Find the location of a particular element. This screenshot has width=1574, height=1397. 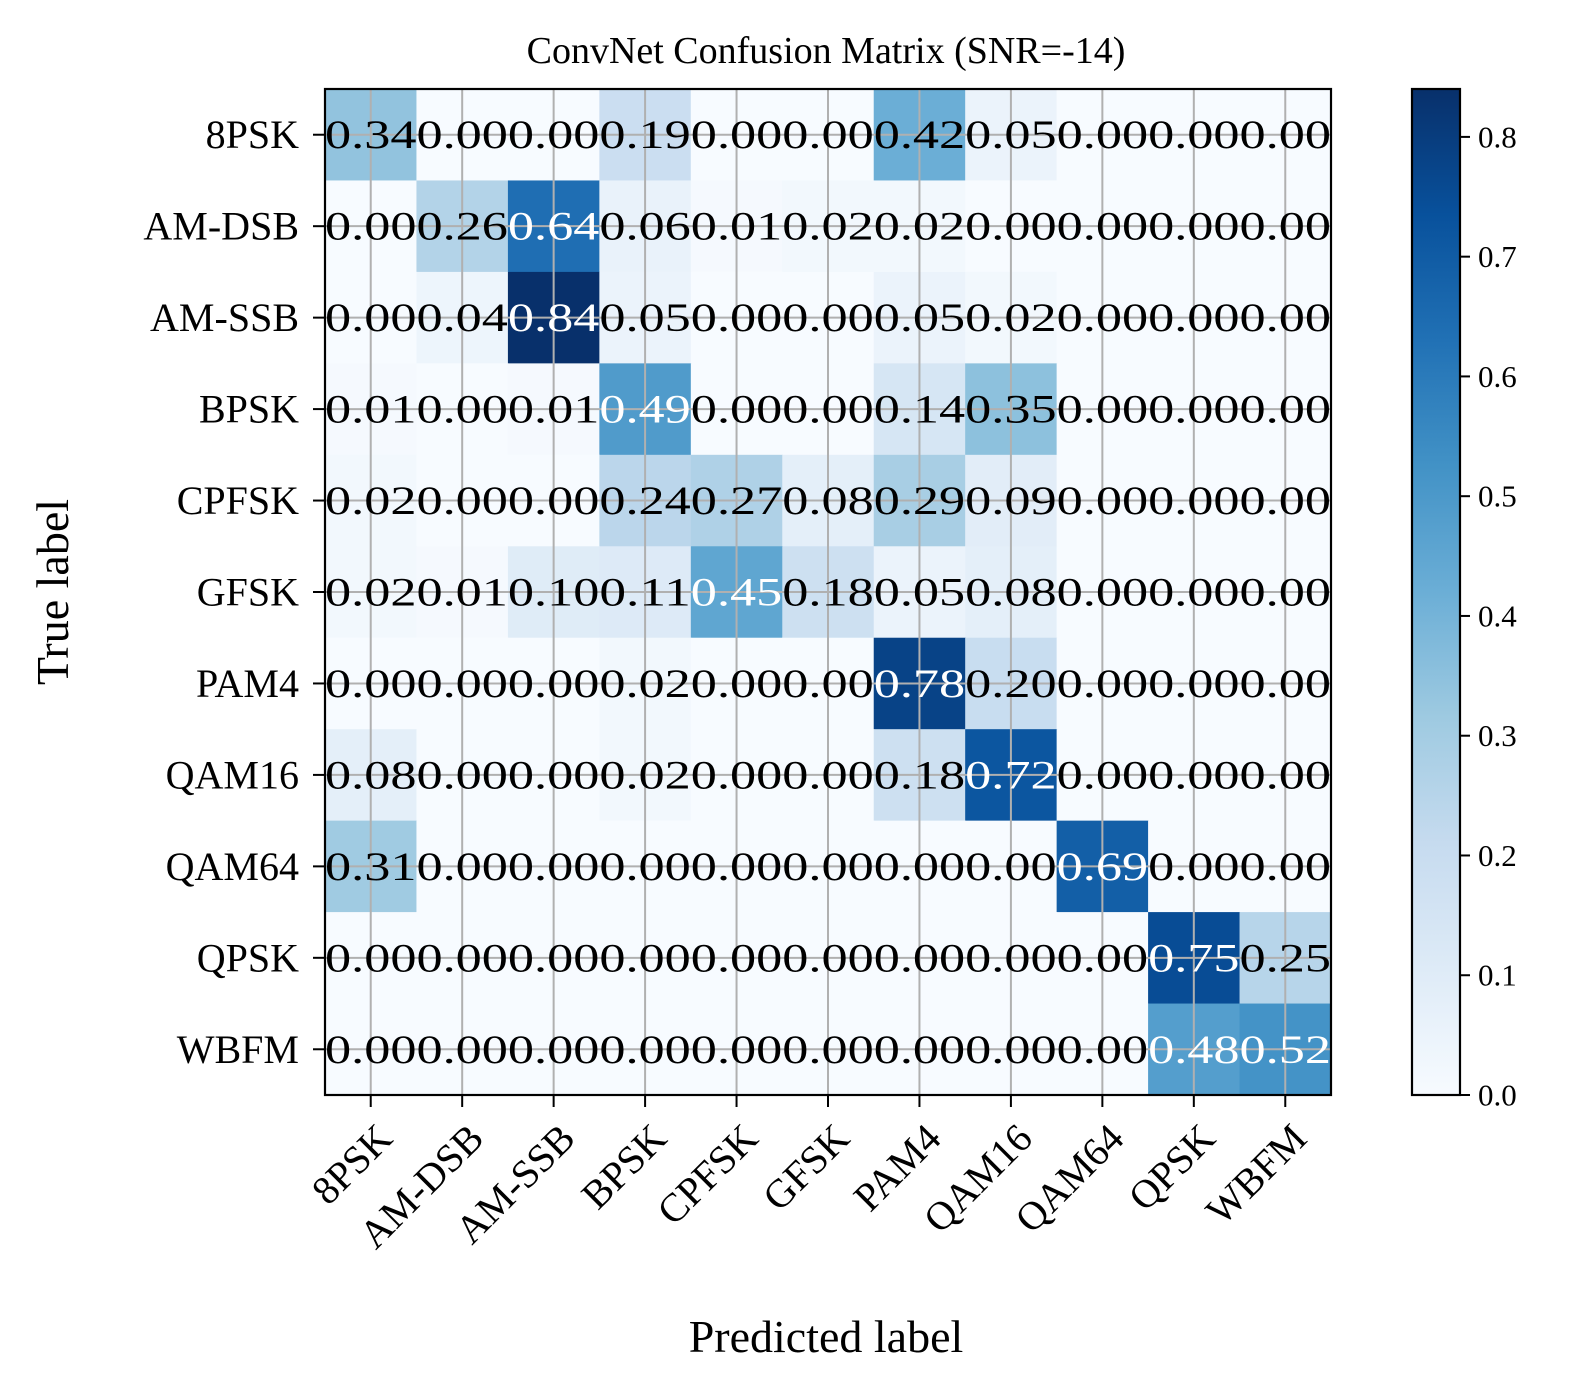

y-tick-label: CPFSK is located at coordinates (238, 500).